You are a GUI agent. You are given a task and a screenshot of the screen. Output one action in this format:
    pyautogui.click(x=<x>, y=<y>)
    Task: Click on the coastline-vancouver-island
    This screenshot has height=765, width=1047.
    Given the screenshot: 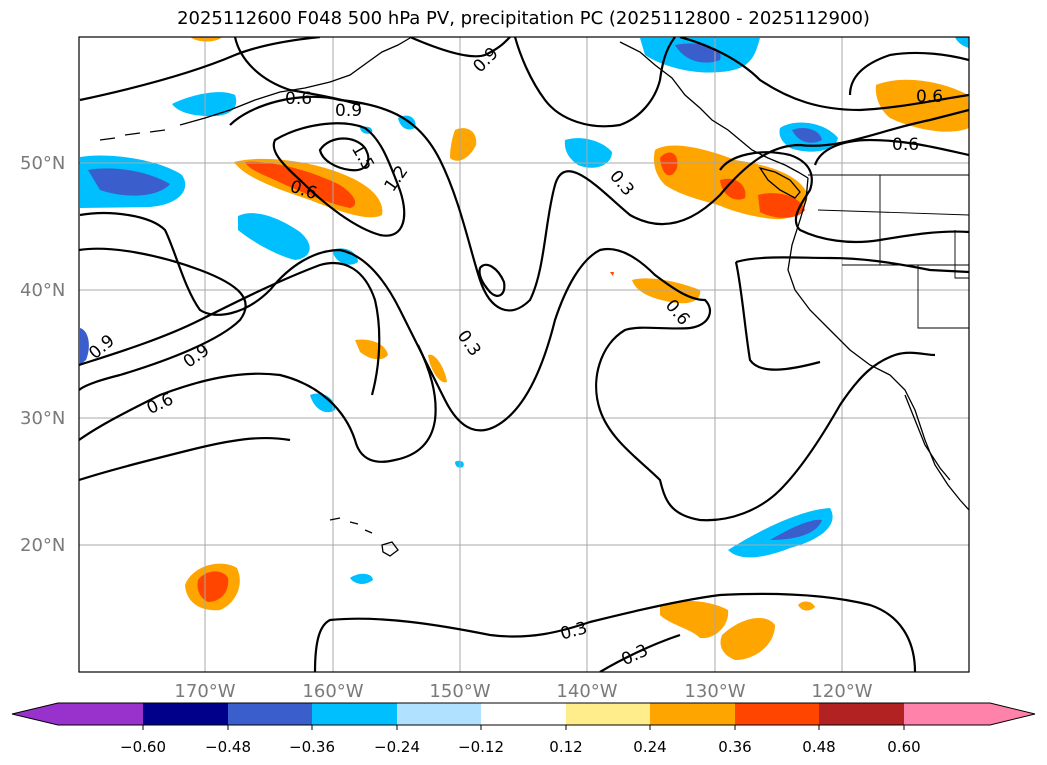 What is the action you would take?
    pyautogui.click(x=779, y=182)
    